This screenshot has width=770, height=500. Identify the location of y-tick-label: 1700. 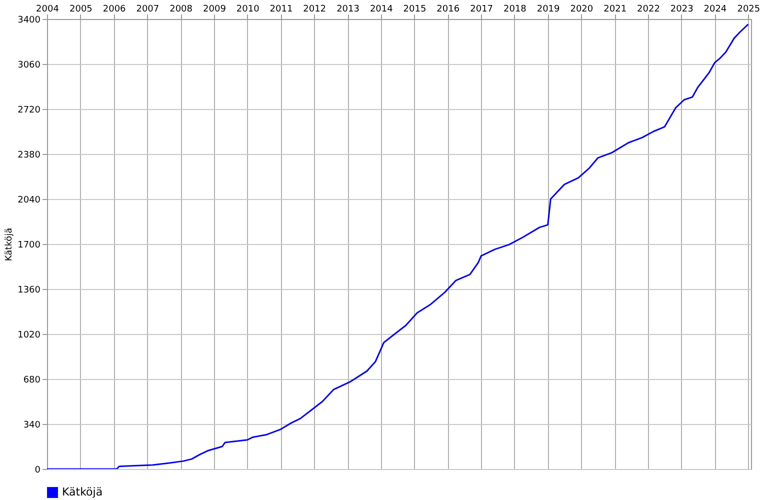
(29, 245).